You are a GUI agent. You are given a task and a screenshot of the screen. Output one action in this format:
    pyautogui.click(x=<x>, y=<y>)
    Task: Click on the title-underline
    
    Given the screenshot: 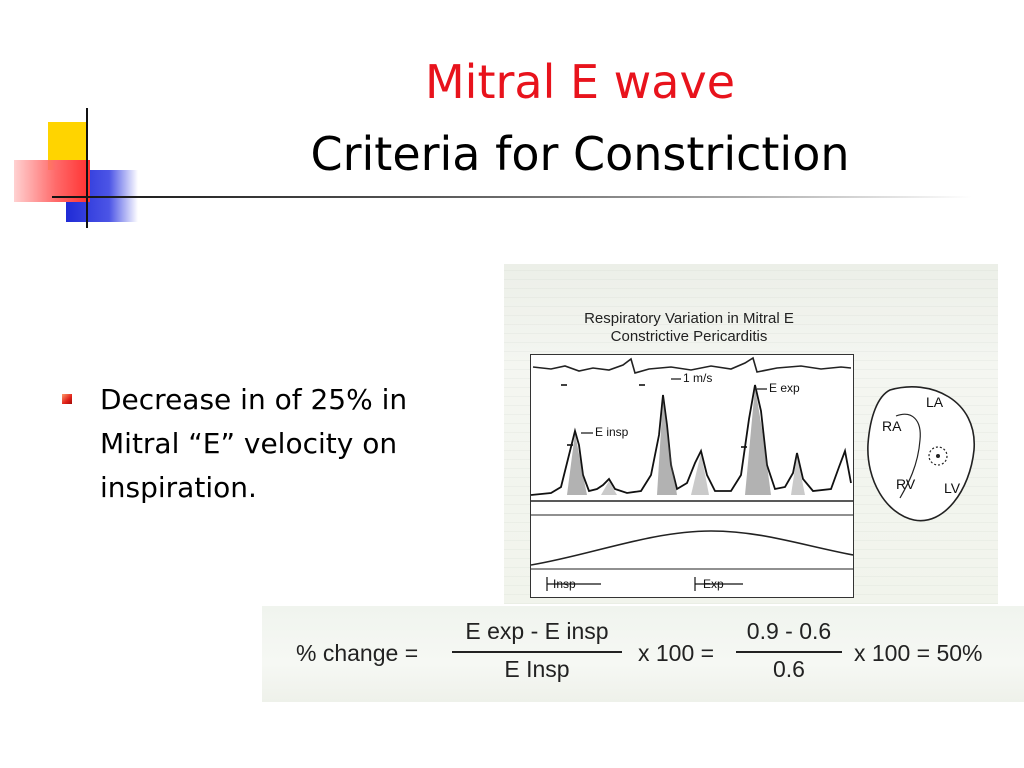 What is the action you would take?
    pyautogui.click(x=512, y=197)
    